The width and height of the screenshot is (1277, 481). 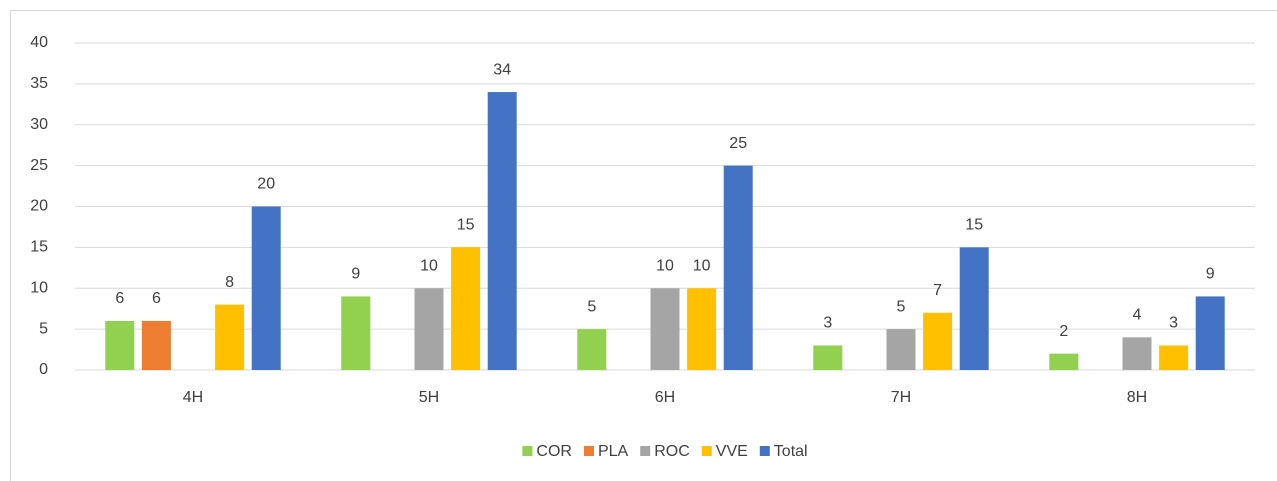 I want to click on x-tick-label: 6H, so click(x=665, y=397).